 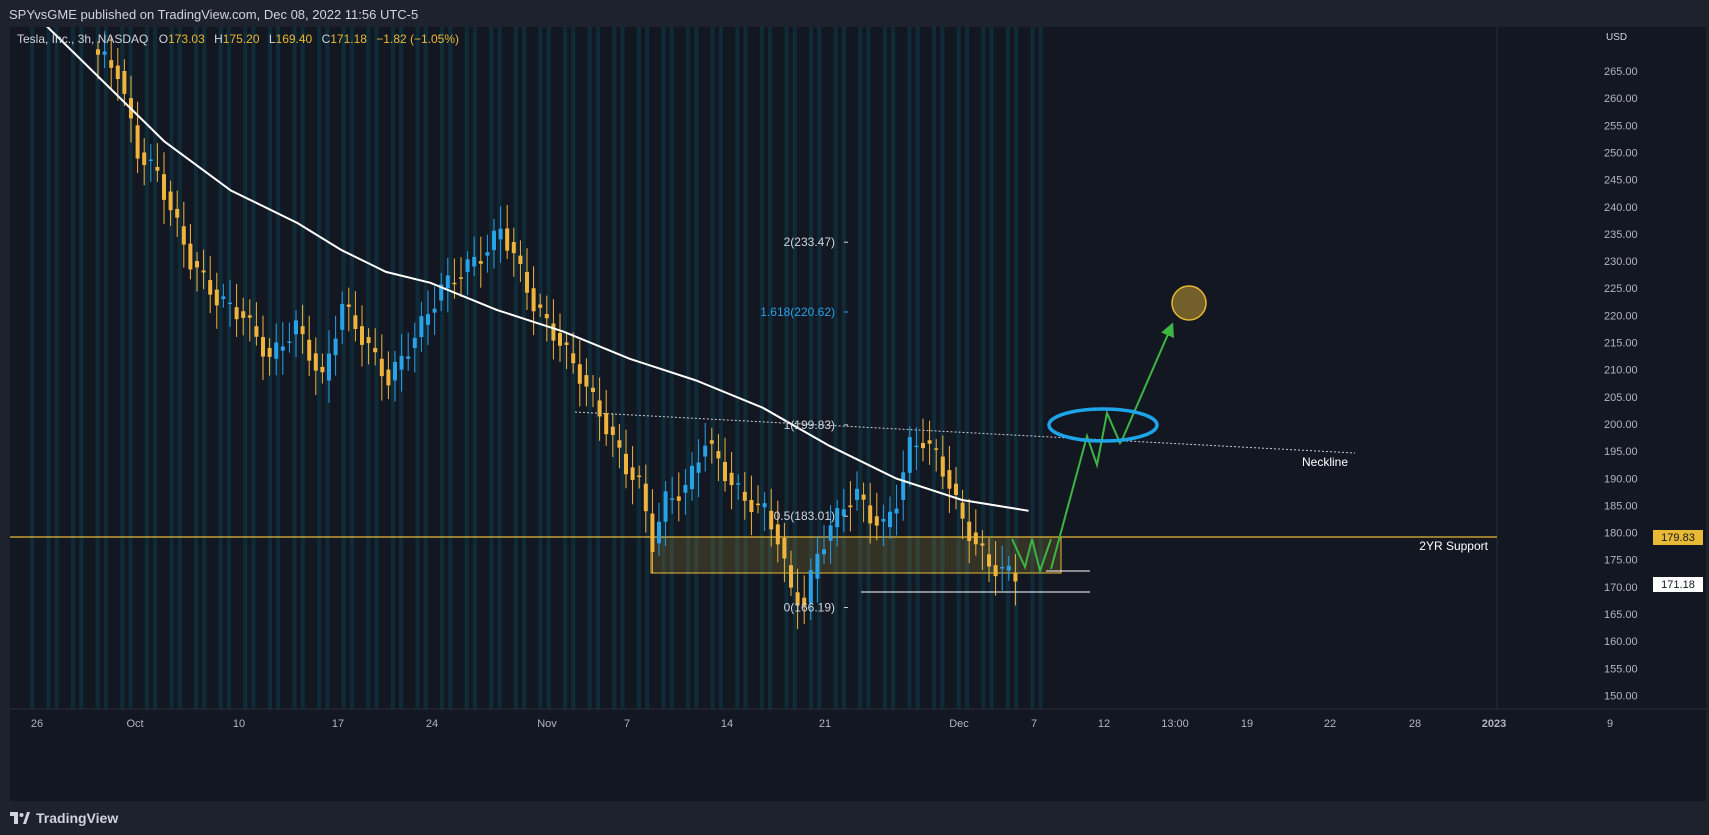 I want to click on time-tick-label: 9, so click(x=1610, y=724).